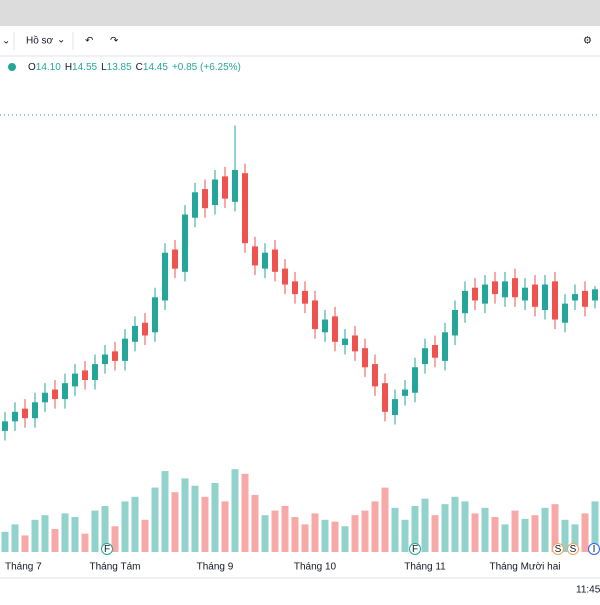 The width and height of the screenshot is (600, 605). What do you see at coordinates (524, 567) in the screenshot?
I see `x-tick-label: Tháng Mười hai` at bounding box center [524, 567].